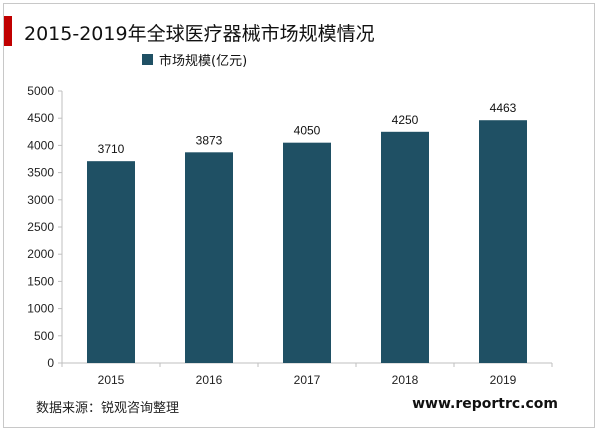 This screenshot has width=600, height=433. What do you see at coordinates (111, 149) in the screenshot?
I see `data-label: 3710` at bounding box center [111, 149].